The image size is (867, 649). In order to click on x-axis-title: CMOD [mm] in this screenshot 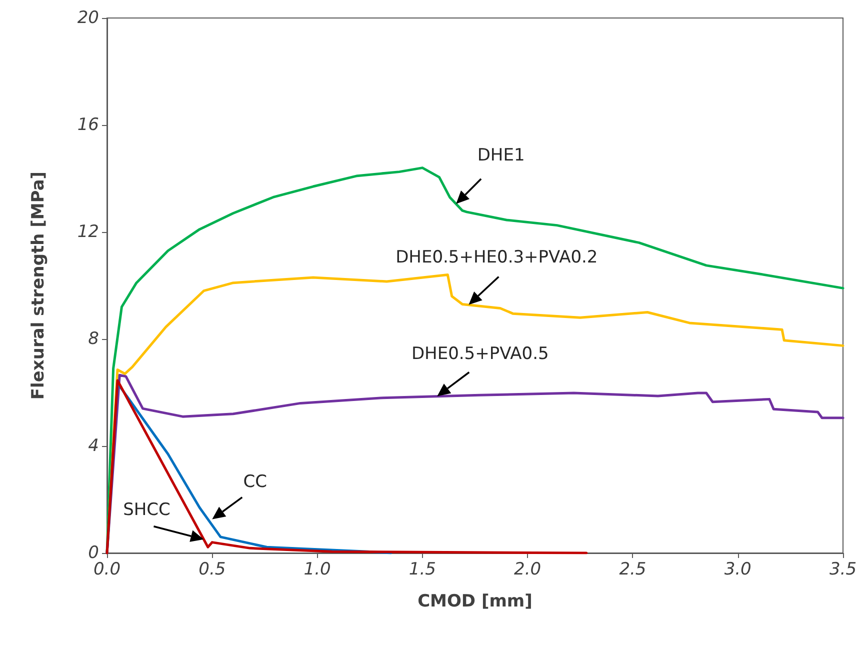, I will do `click(475, 602)`.